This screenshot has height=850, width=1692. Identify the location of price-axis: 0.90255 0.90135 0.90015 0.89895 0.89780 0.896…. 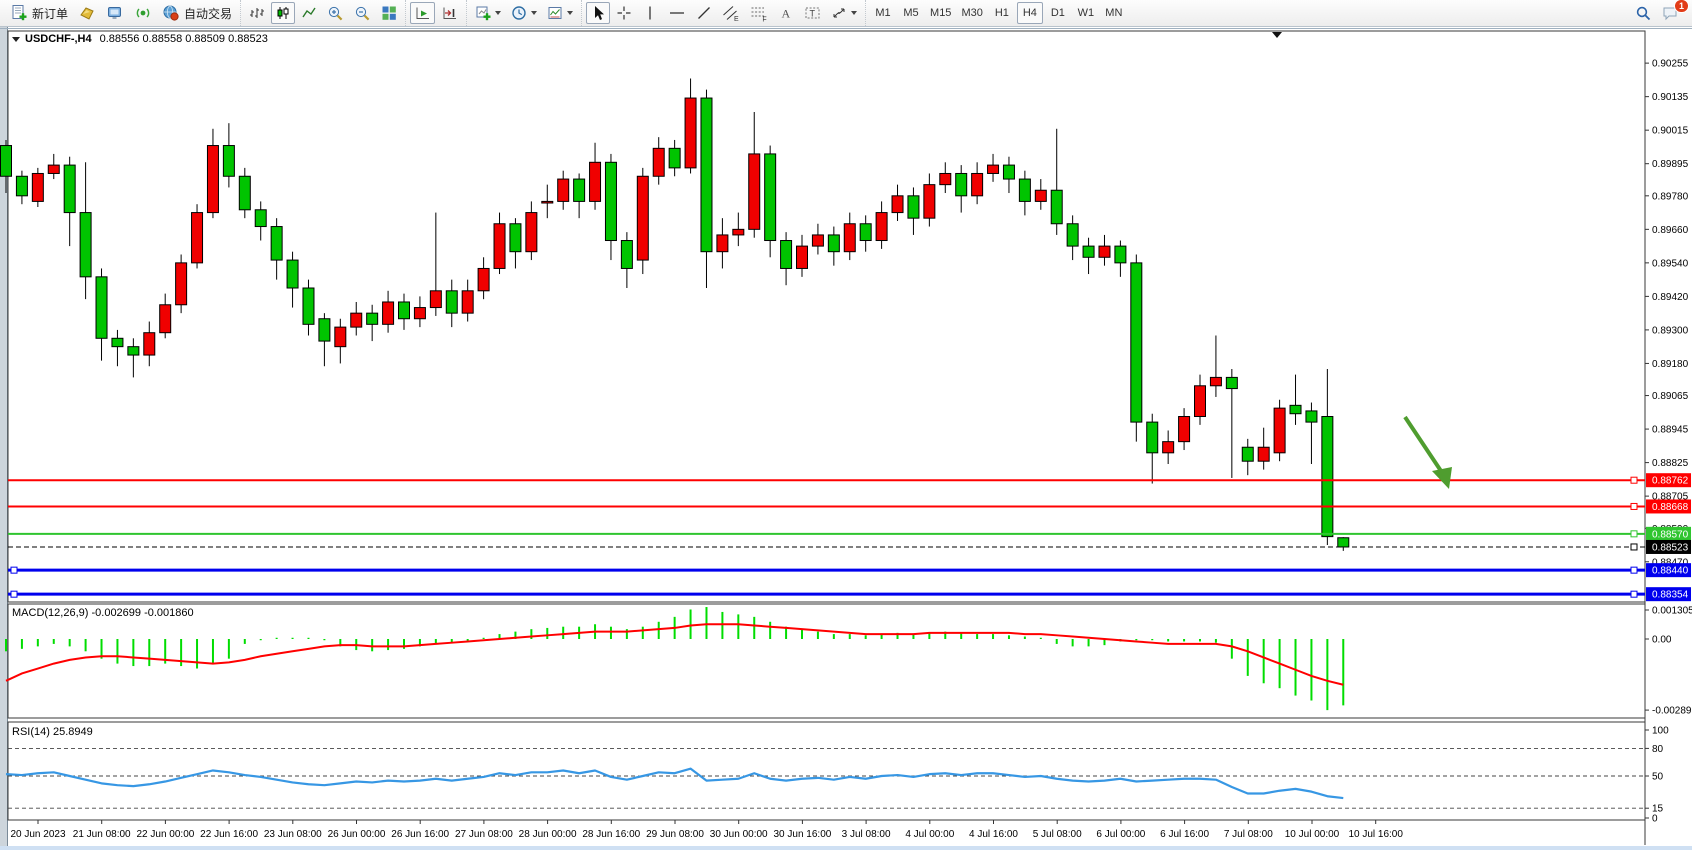
(1668, 330).